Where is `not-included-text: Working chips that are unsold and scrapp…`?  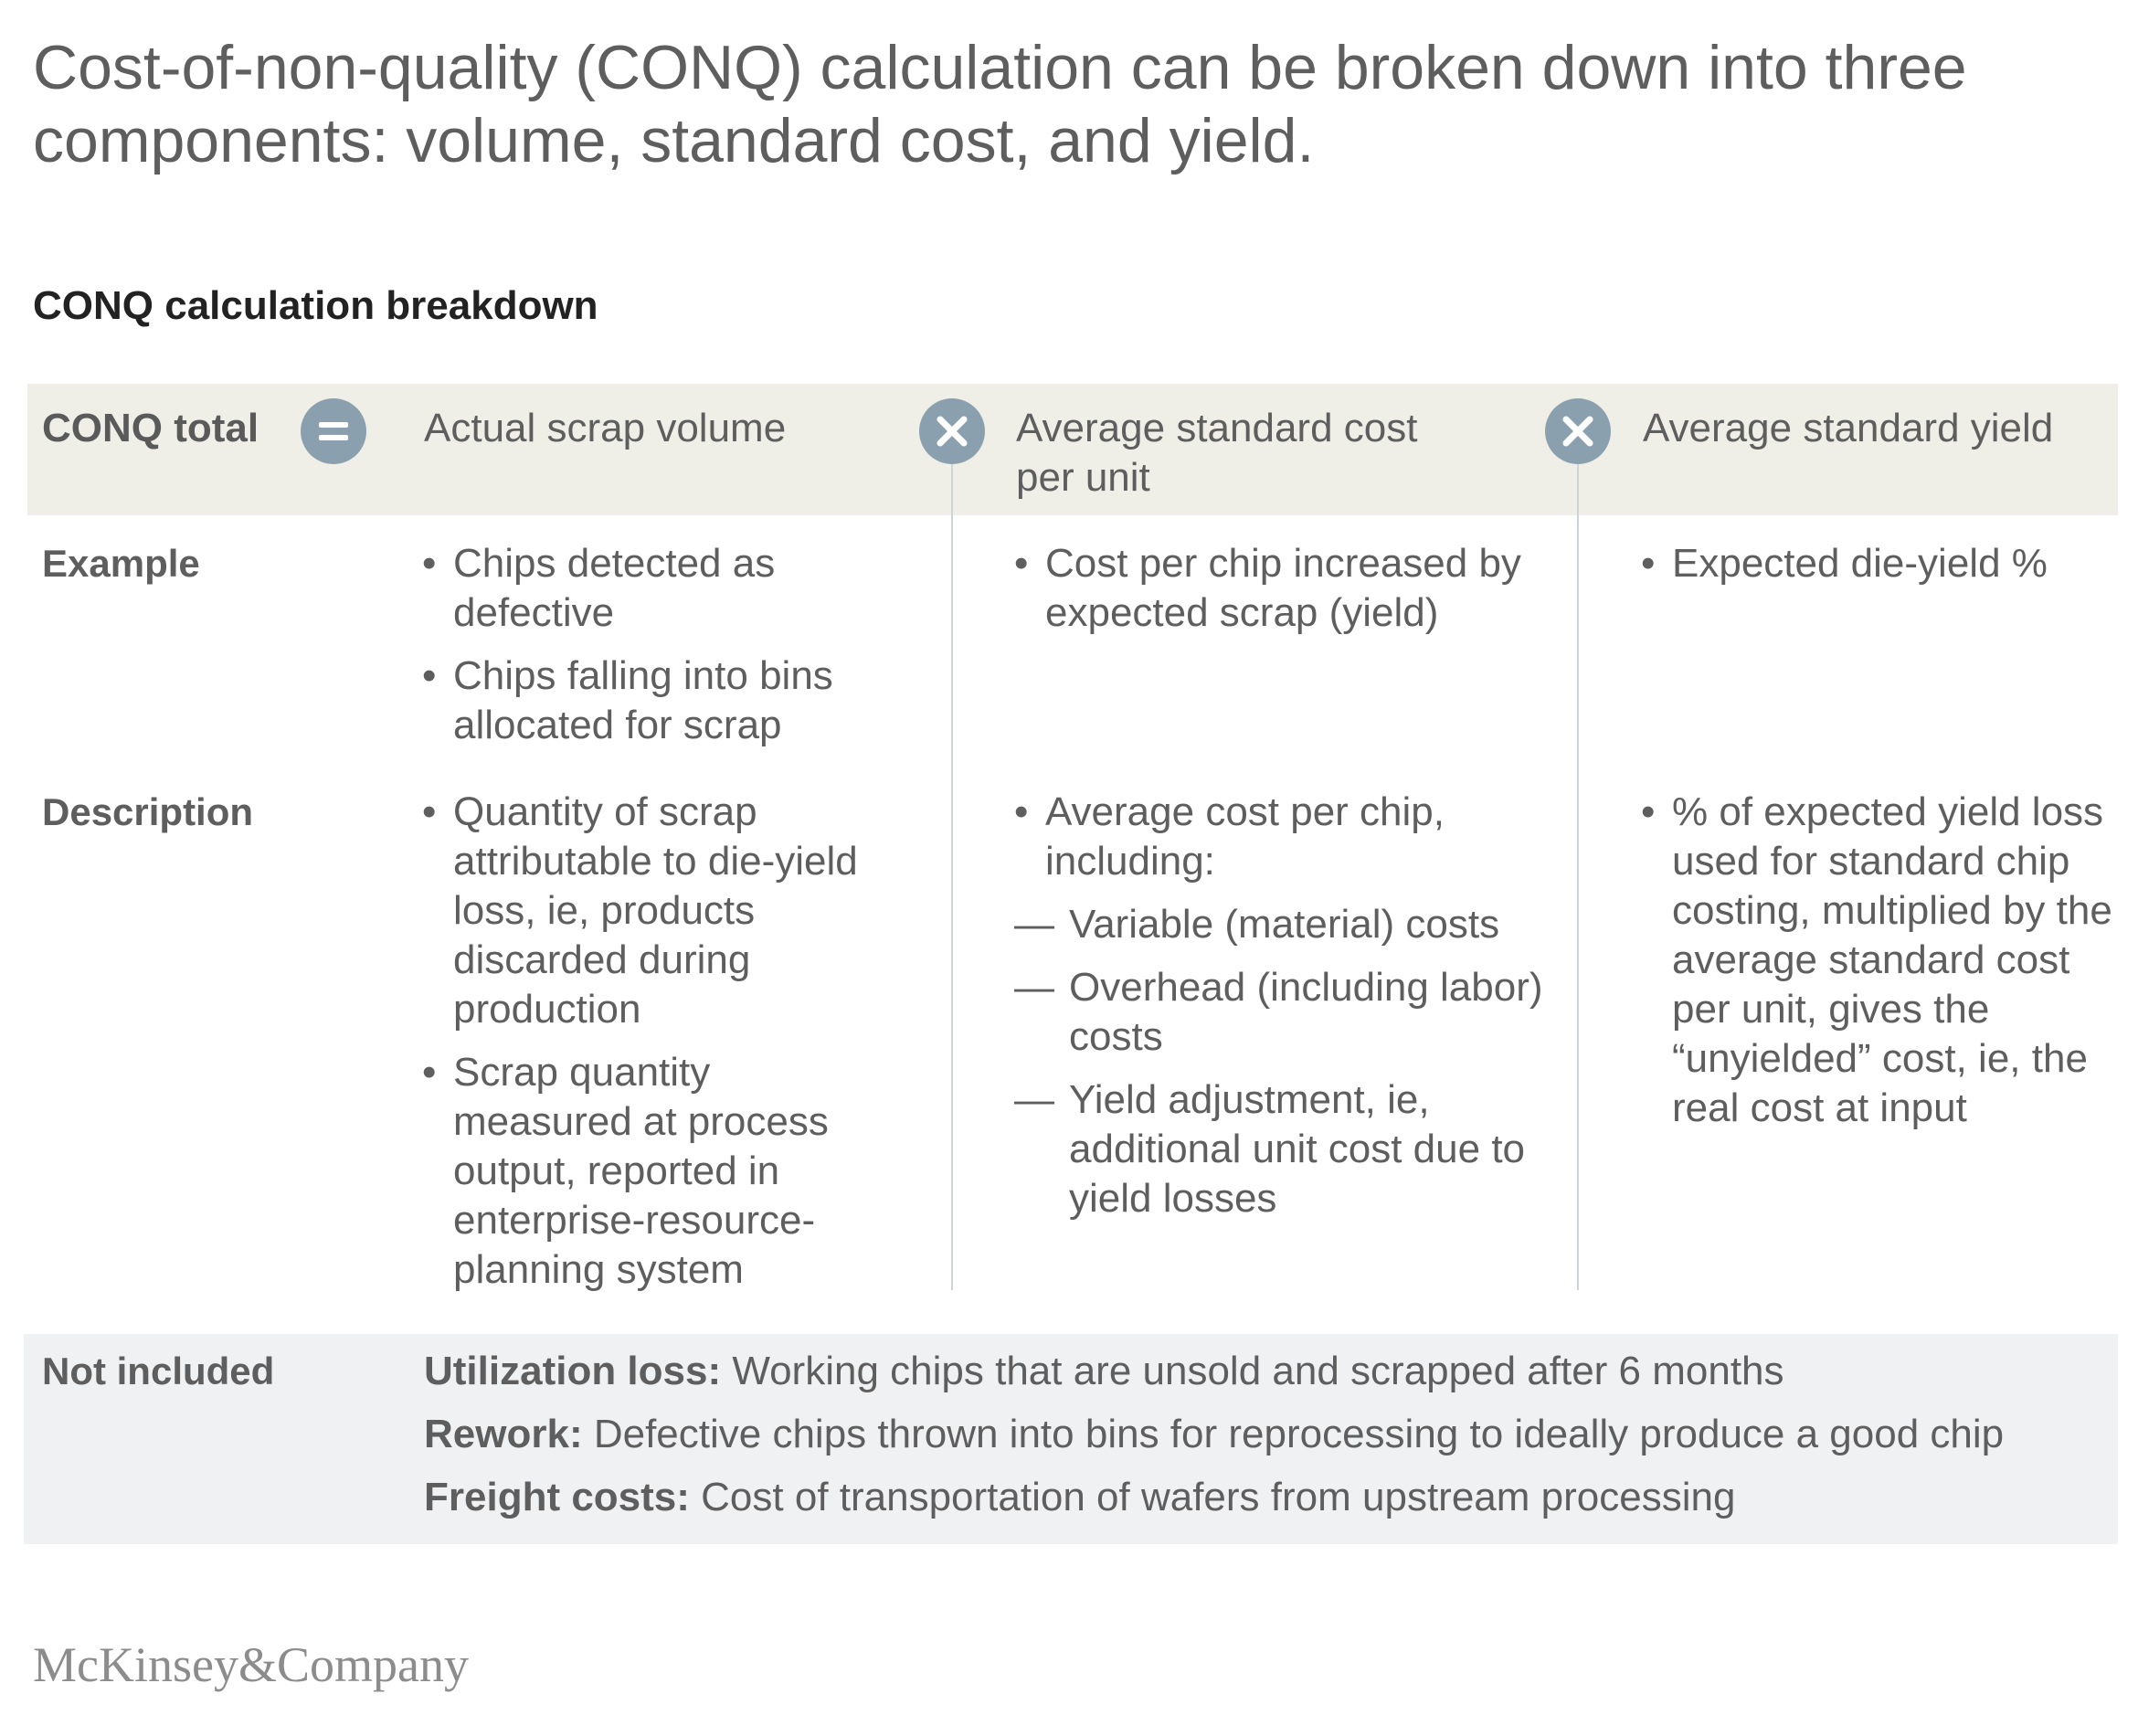 not-included-text: Working chips that are unsold and scrapp… is located at coordinates (1252, 1371).